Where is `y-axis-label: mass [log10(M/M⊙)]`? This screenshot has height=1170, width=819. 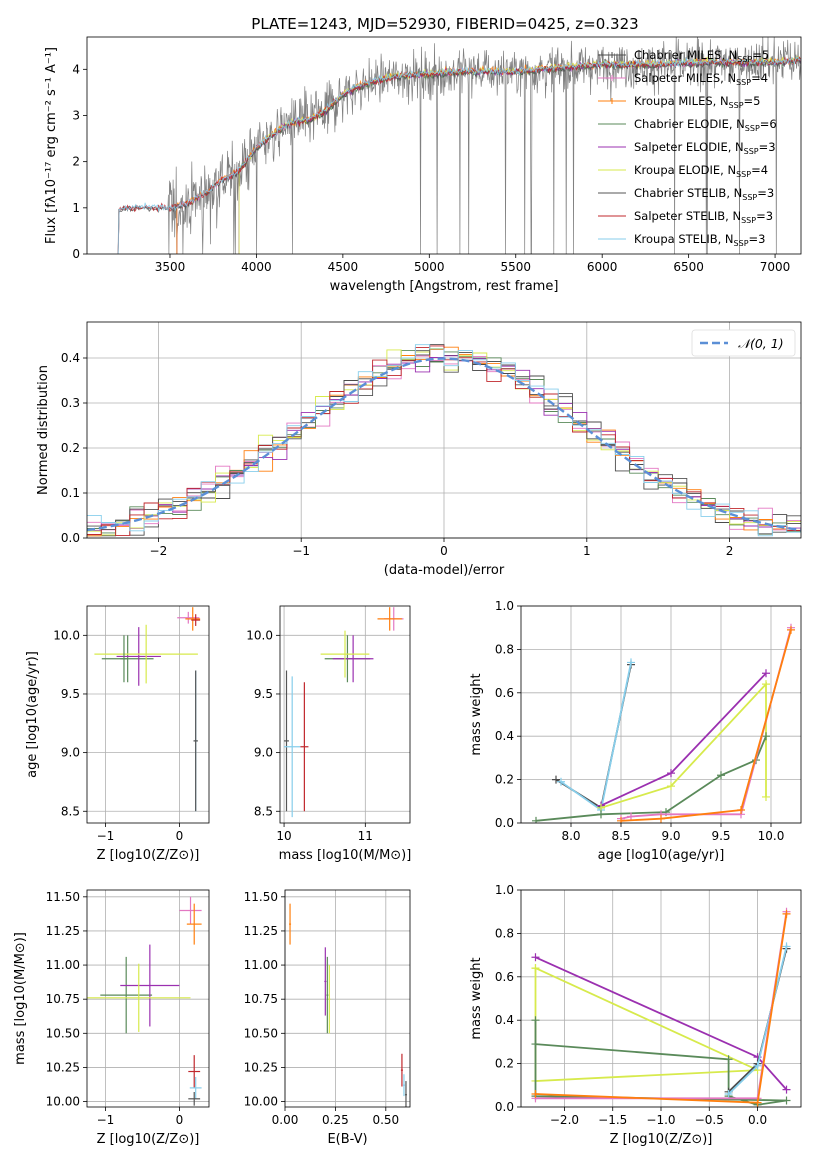
y-axis-label: mass [log10(M/M⊙)] is located at coordinates (20, 998).